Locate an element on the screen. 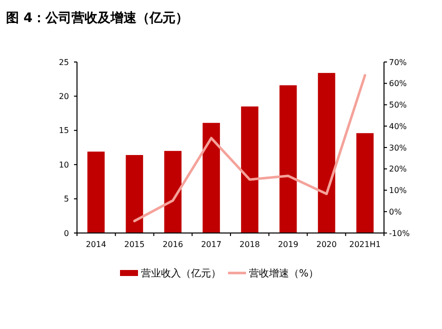 This screenshot has width=442, height=329. x-tick-label: 2019 is located at coordinates (288, 244).